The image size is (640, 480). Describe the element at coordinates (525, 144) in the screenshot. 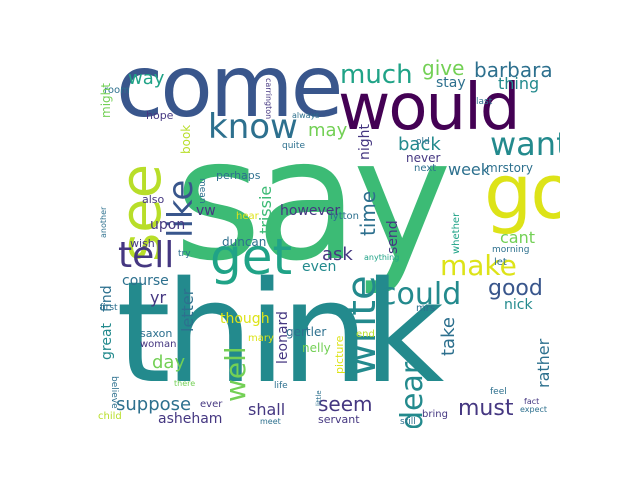

I see `word-want: want` at that location.